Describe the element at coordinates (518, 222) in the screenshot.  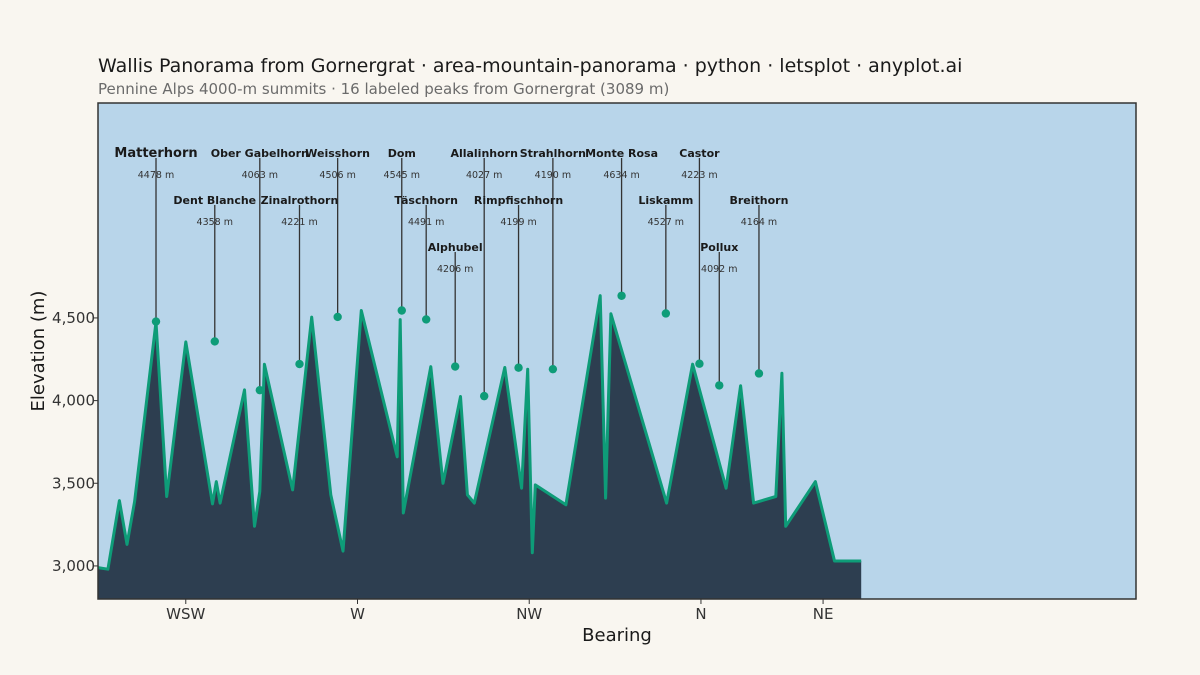
I see `peak-elevation-label: 4199 m` at that location.